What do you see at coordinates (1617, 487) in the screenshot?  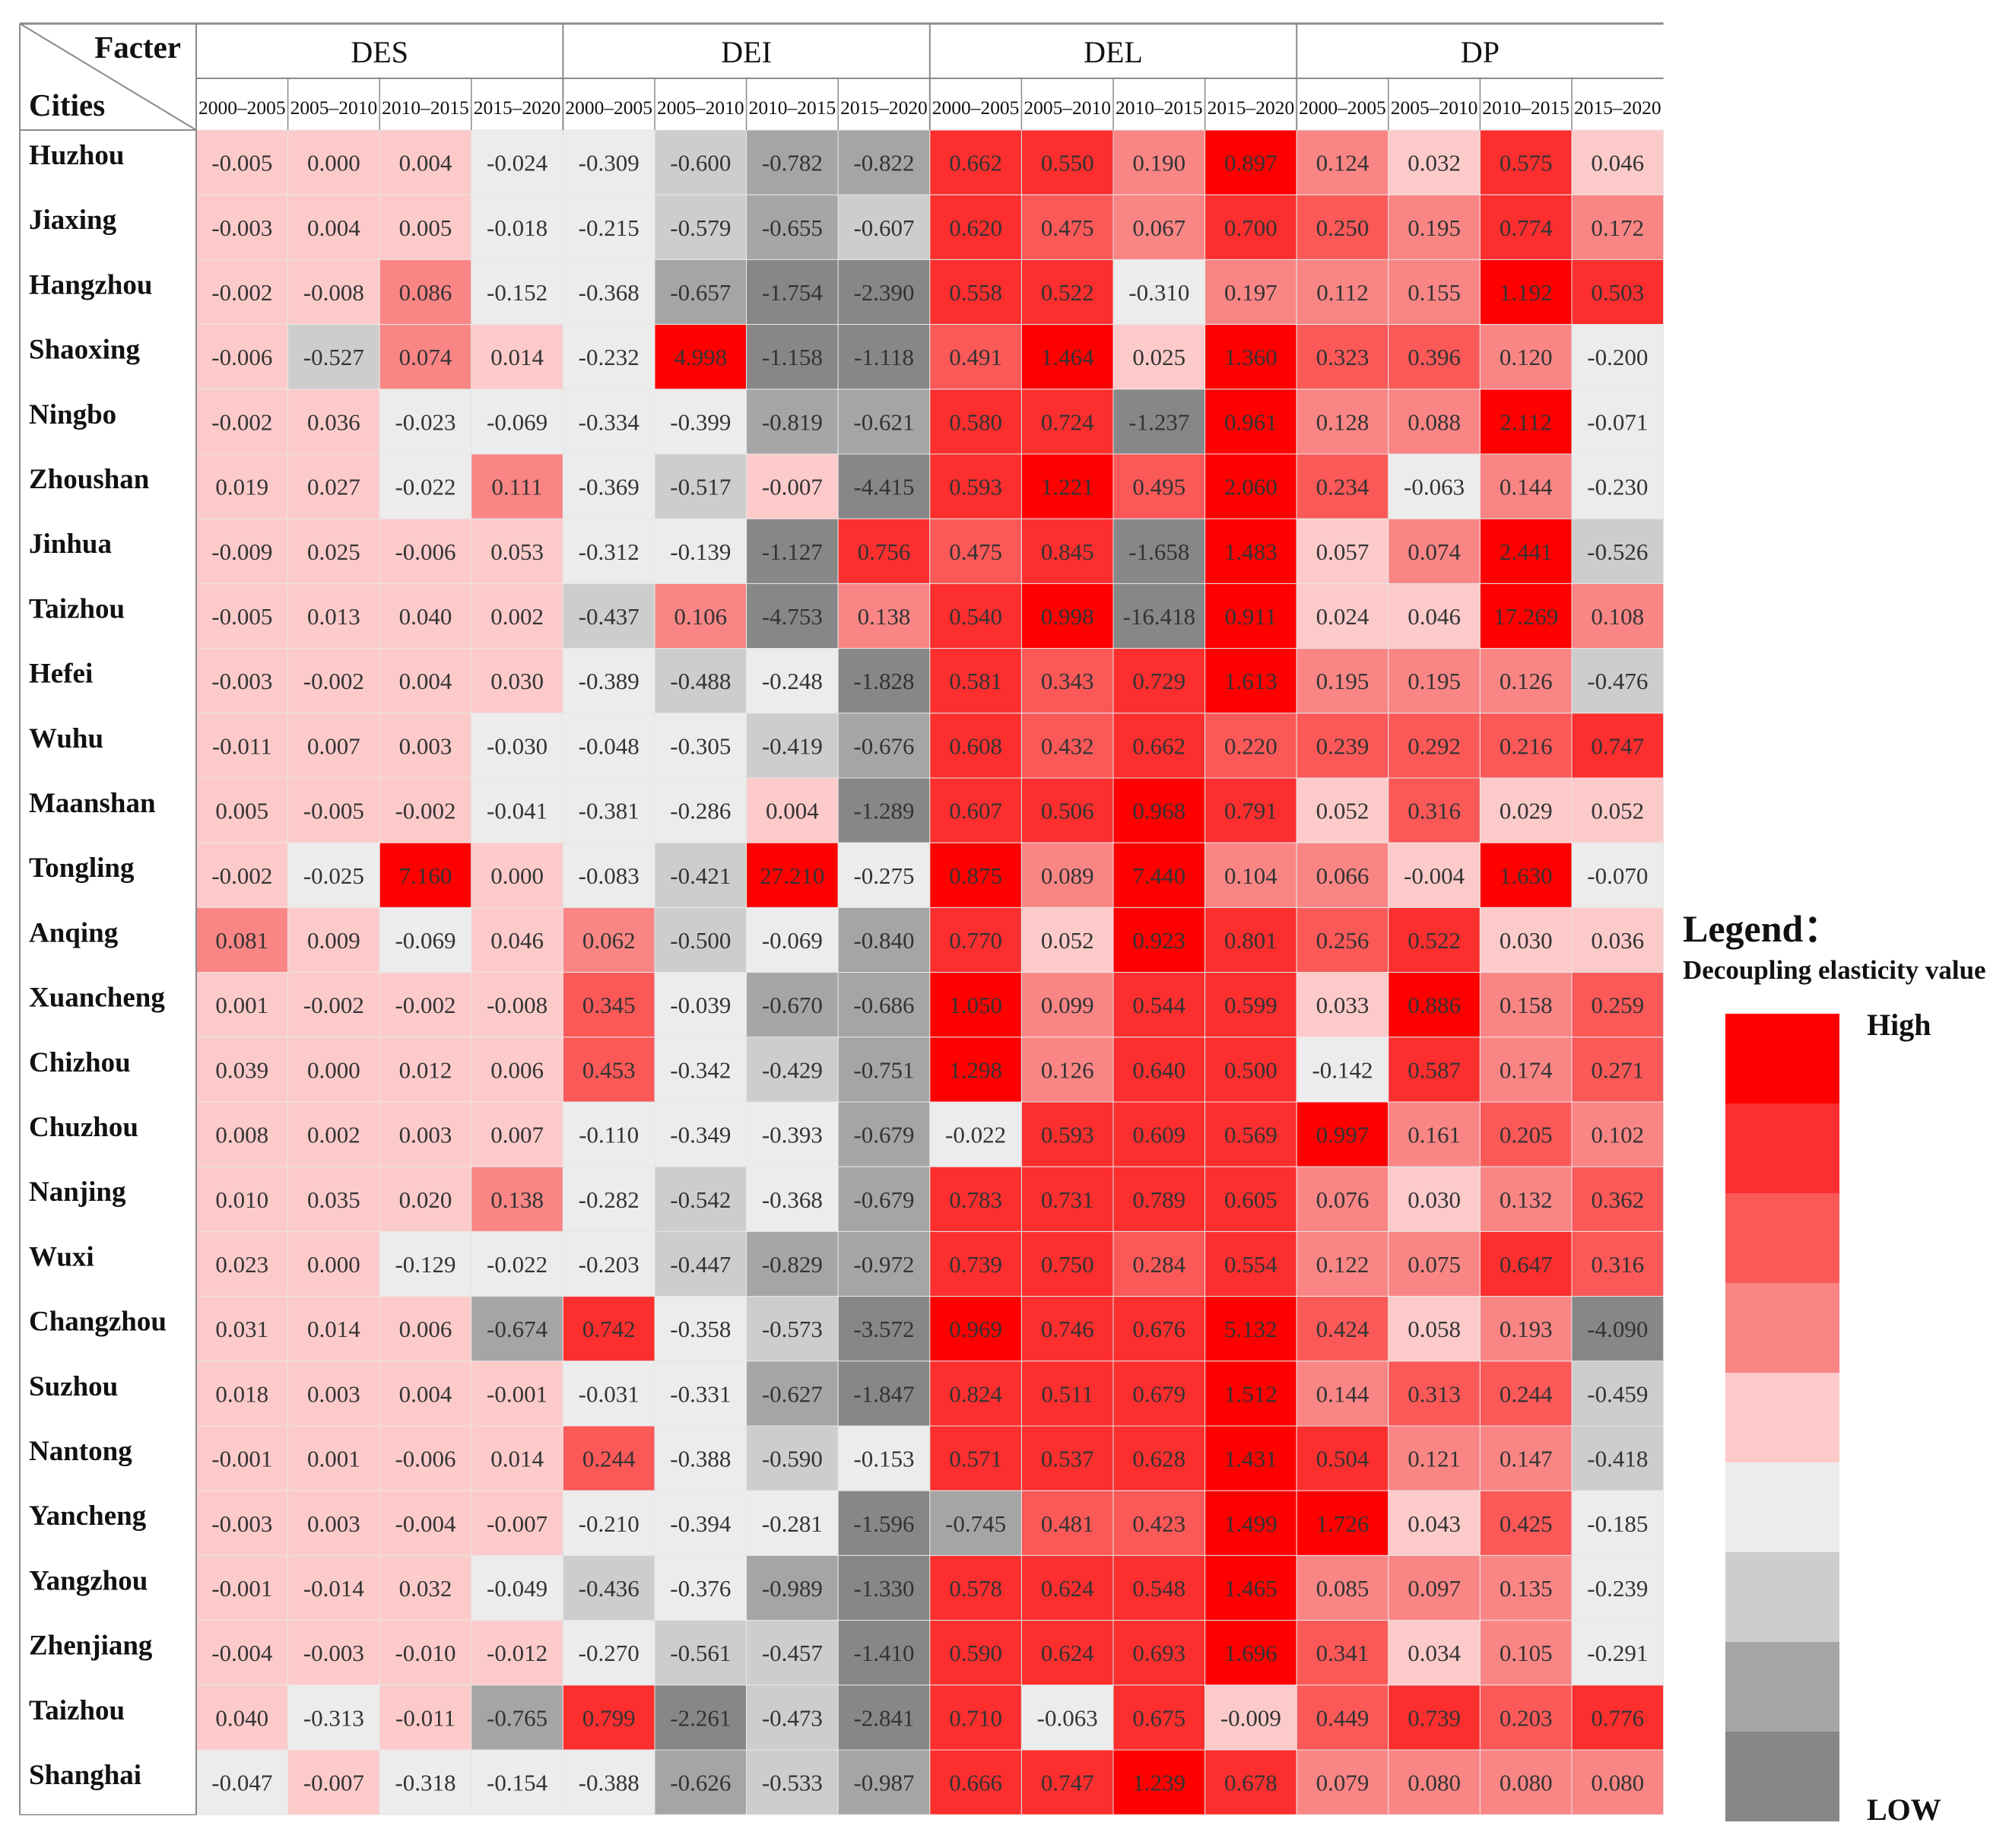 I see `cell-value-label: -0.230` at bounding box center [1617, 487].